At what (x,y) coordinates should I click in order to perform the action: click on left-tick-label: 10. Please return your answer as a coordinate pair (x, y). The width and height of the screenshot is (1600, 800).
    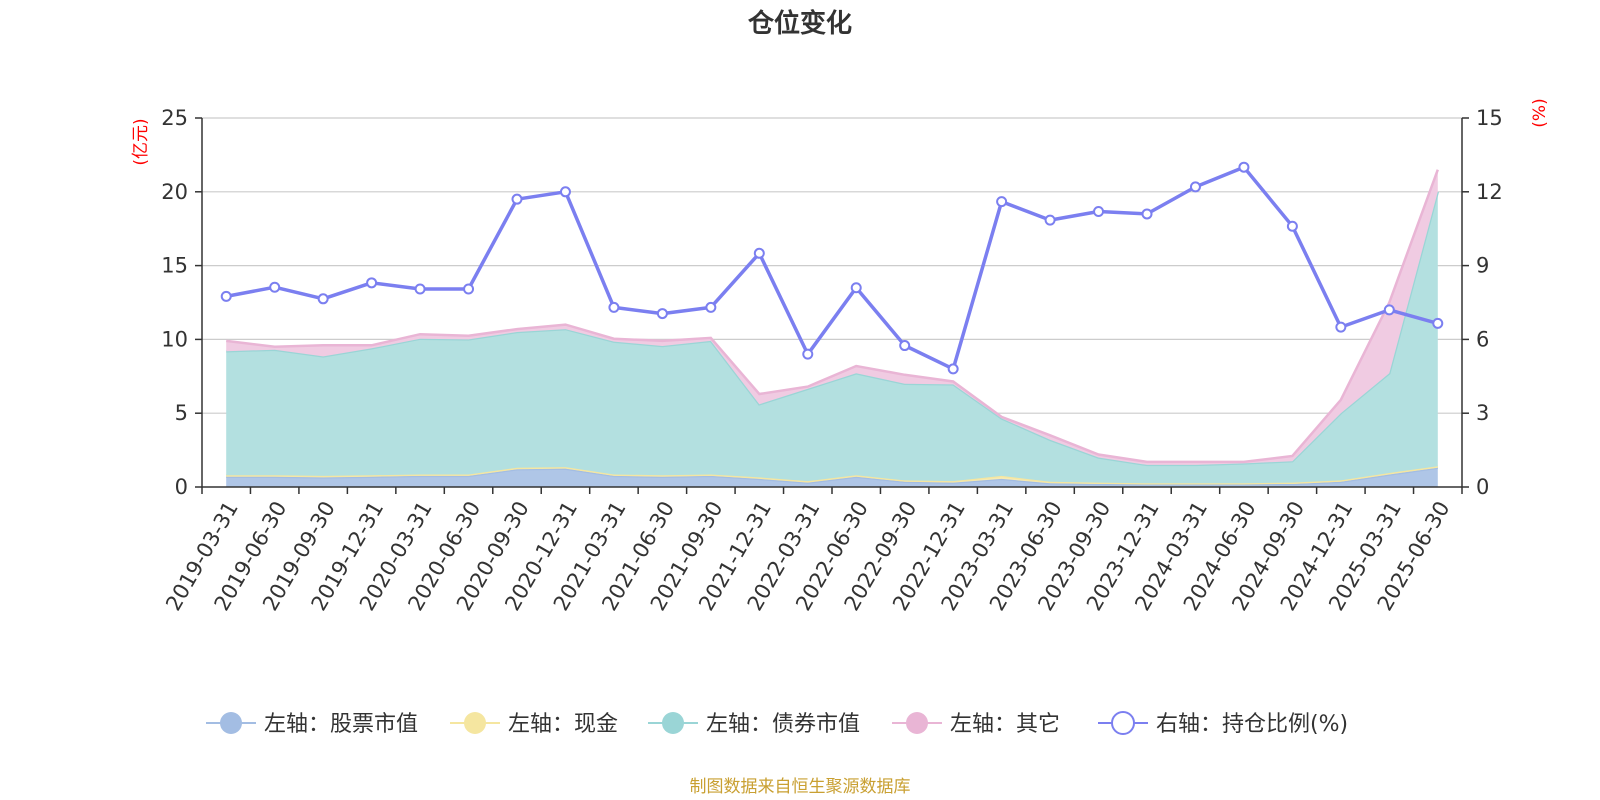
    Looking at the image, I should click on (174, 339).